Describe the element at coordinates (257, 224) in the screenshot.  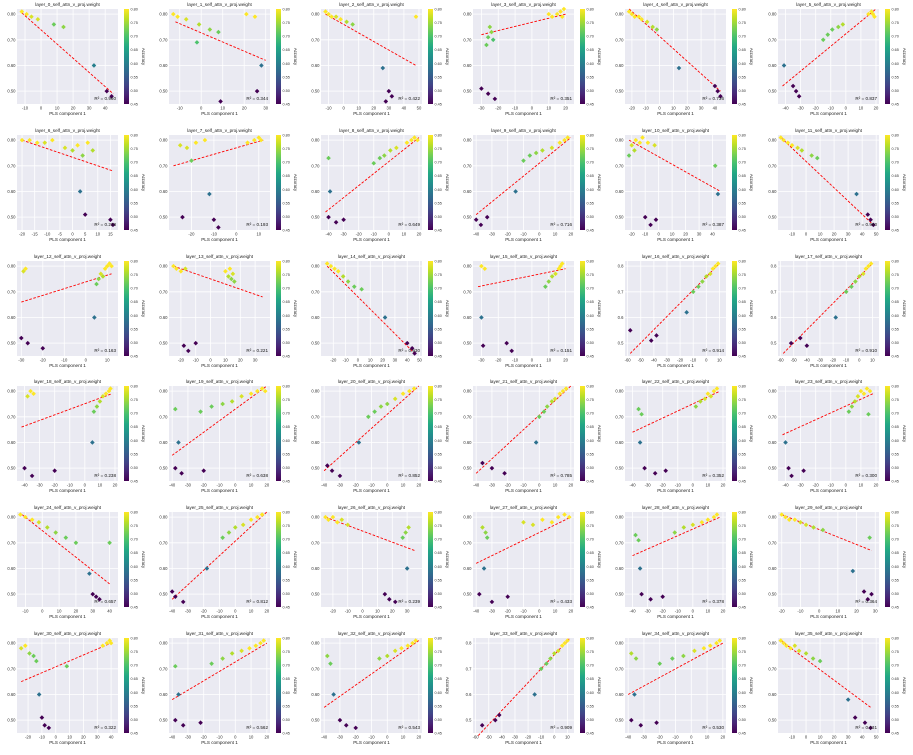
I see `r2-label: R² = 0.193` at that location.